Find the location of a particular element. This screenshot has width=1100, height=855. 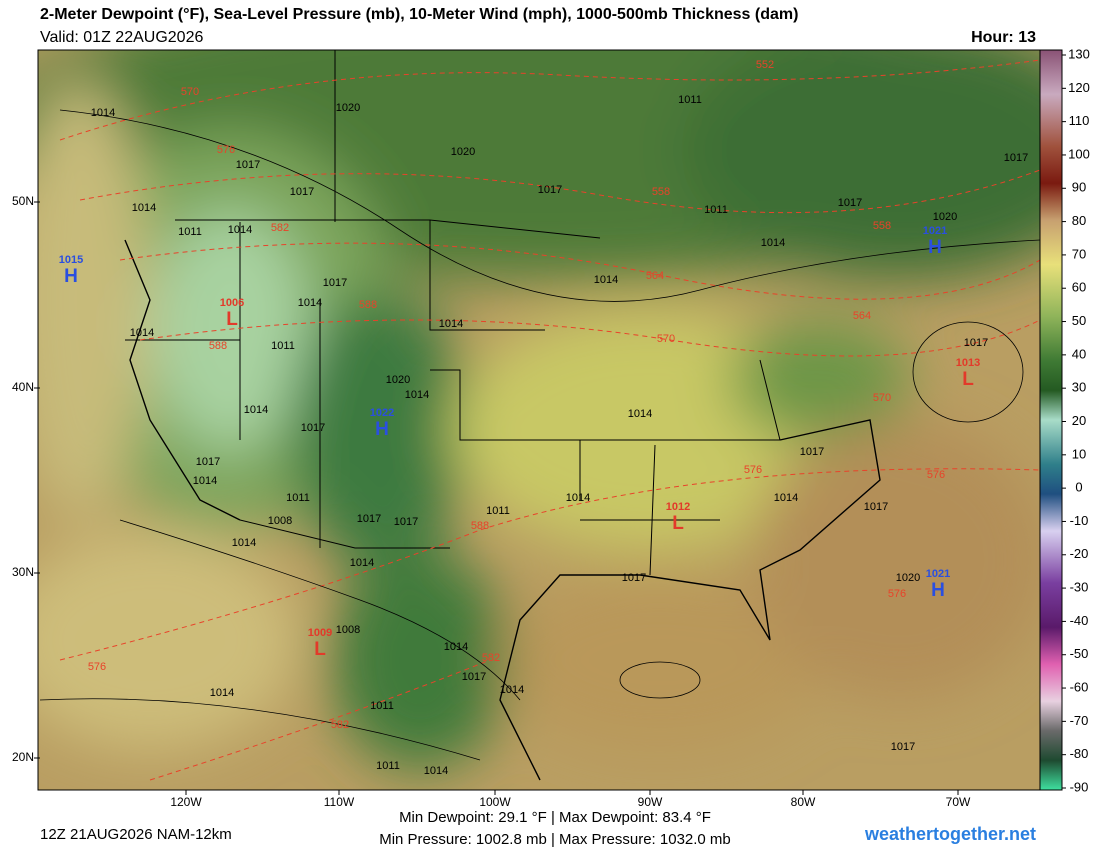

forecast-hour: Hour: 13 is located at coordinates (1003, 37).